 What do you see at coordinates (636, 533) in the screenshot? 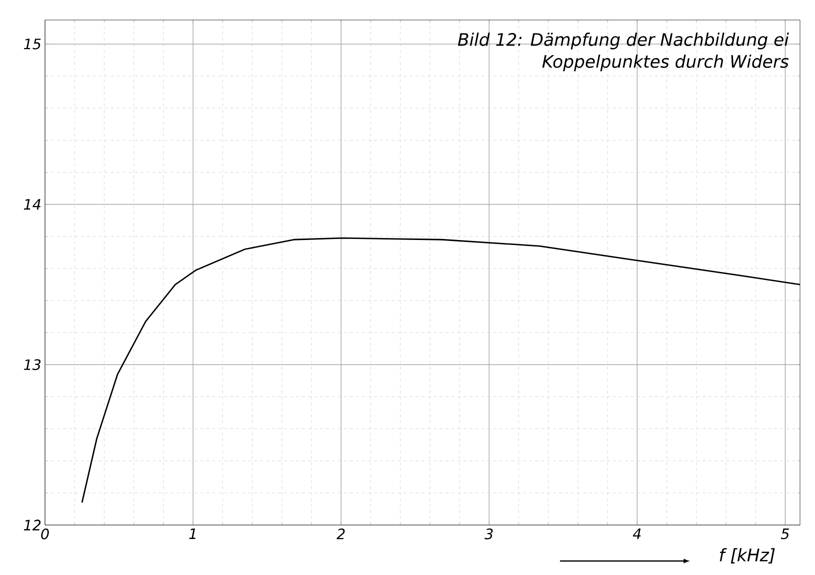
I see `x-tick-label: 4` at bounding box center [636, 533].